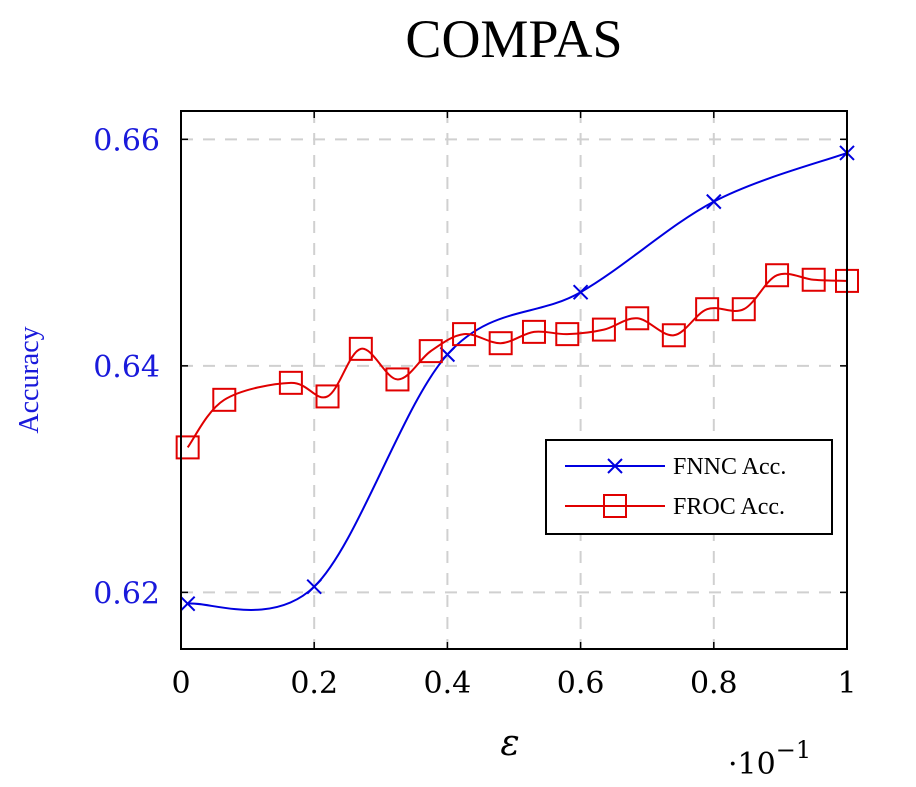  What do you see at coordinates (126, 367) in the screenshot?
I see `y-tick-label: 0.64` at bounding box center [126, 367].